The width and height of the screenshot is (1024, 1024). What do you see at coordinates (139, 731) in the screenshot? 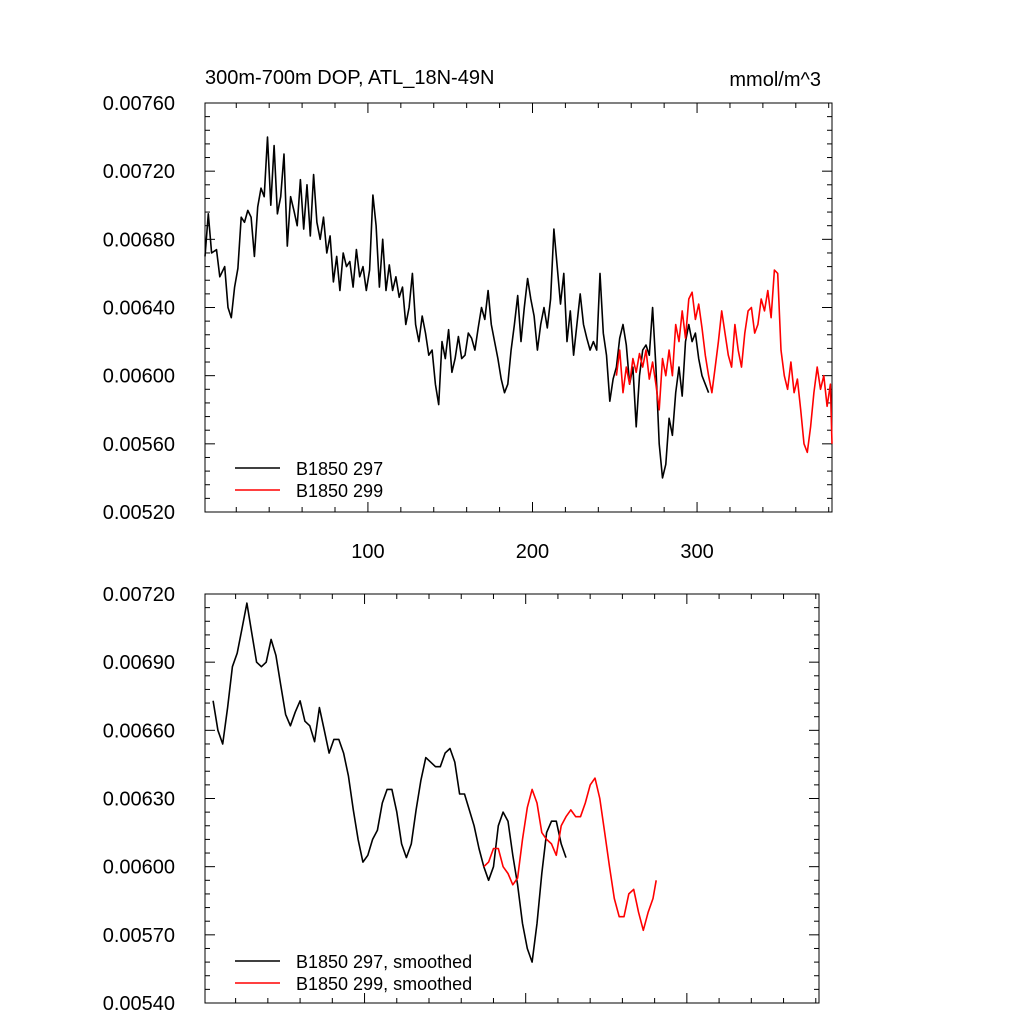
I see `bottom-y-tick-label: 0.00660` at bounding box center [139, 731].